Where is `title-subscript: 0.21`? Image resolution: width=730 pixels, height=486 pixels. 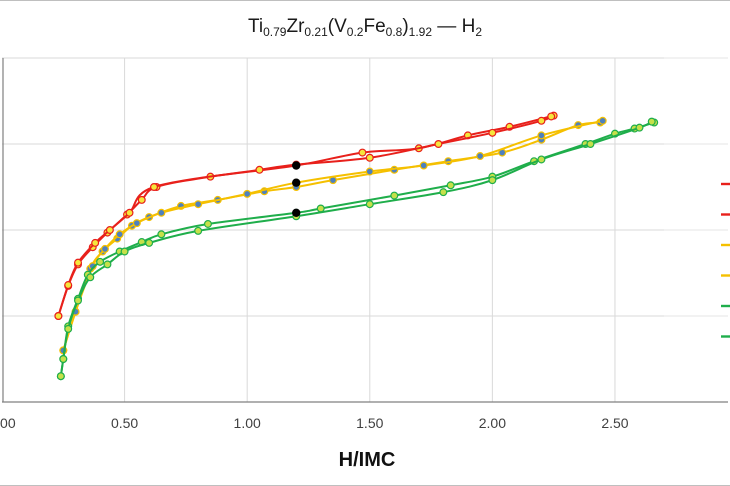 title-subscript: 0.21 is located at coordinates (316, 32).